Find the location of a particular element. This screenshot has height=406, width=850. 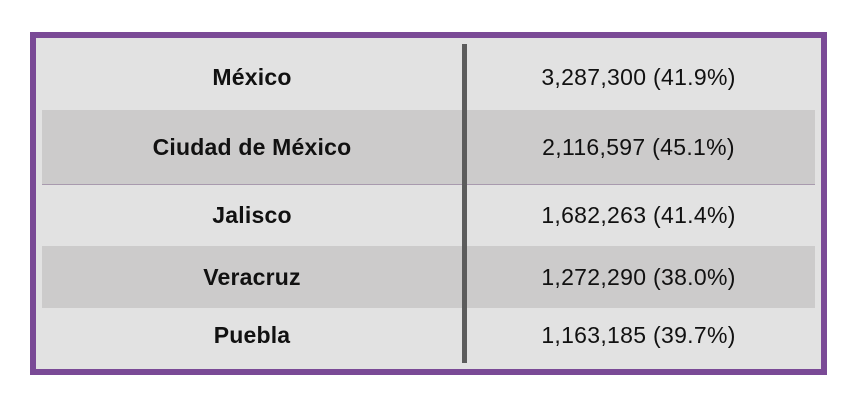

value-cell: 3,287,300 (41.9%) is located at coordinates (638, 76).